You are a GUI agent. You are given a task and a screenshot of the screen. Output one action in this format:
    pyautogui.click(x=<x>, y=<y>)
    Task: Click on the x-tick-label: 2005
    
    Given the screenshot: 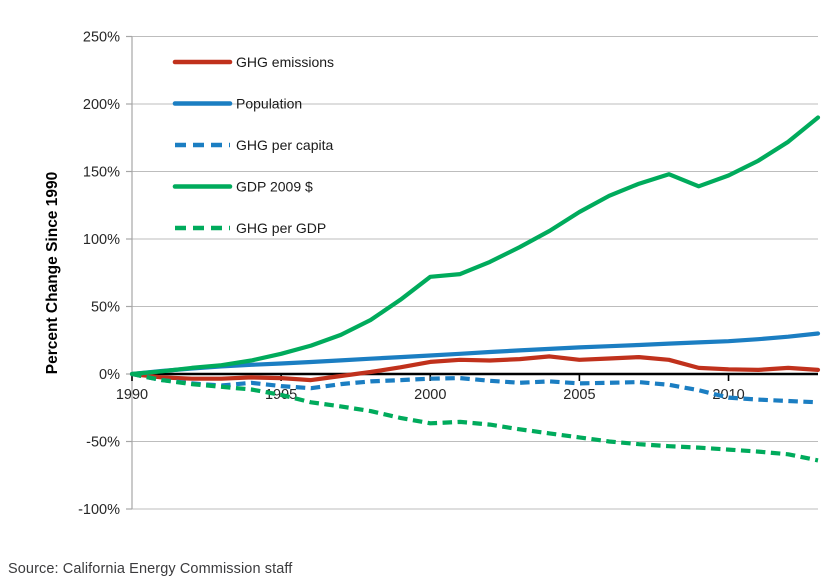 What is the action you would take?
    pyautogui.click(x=579, y=395)
    